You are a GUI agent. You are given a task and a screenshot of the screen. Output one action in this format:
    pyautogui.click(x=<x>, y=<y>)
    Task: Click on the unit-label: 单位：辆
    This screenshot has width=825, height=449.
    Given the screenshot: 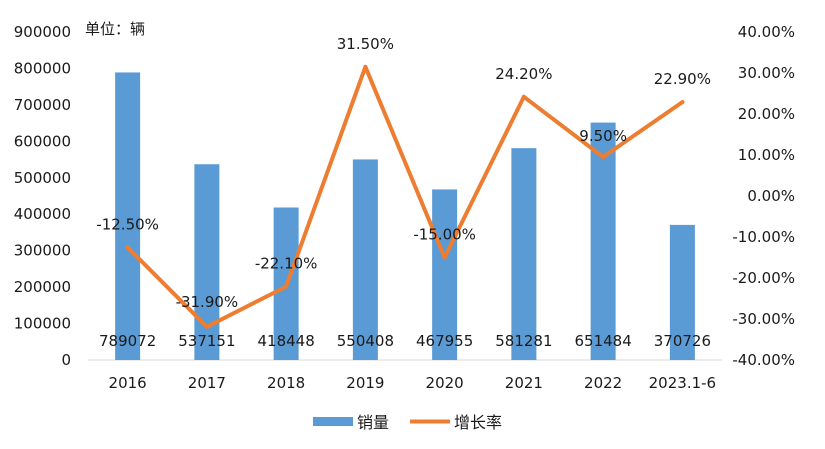 What is the action you would take?
    pyautogui.click(x=115, y=29)
    